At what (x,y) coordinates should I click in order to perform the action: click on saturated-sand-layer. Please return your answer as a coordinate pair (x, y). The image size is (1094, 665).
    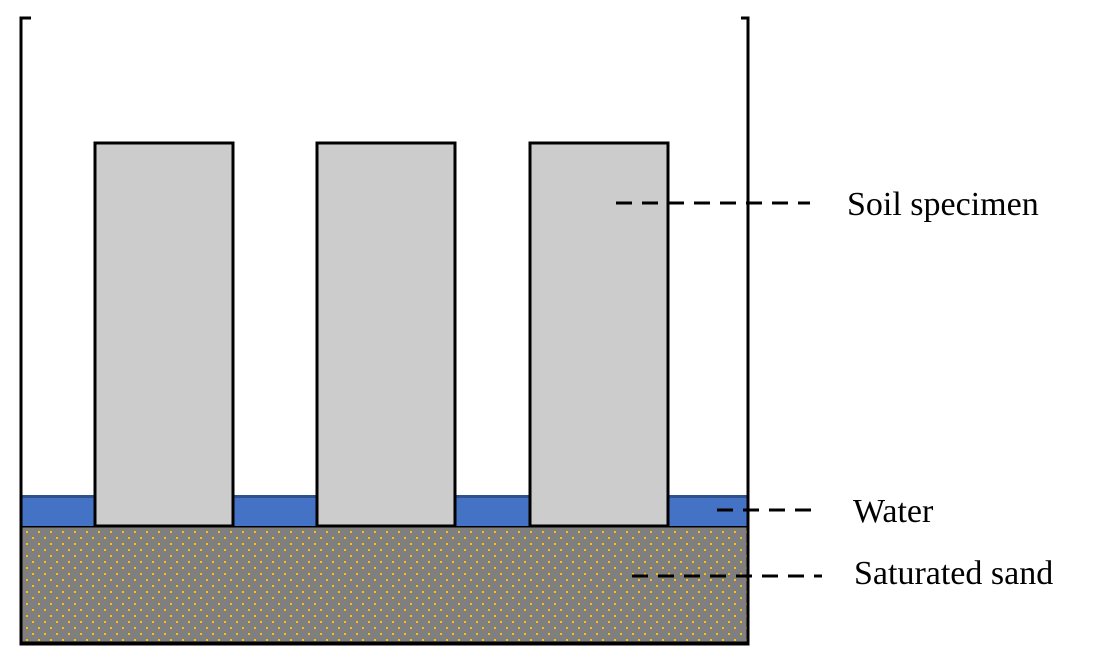
    Looking at the image, I should click on (384, 584).